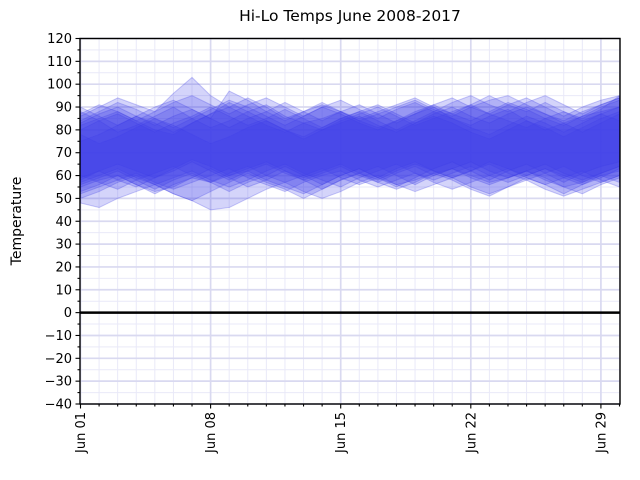  I want to click on y-tick-label: 100, so click(59, 85).